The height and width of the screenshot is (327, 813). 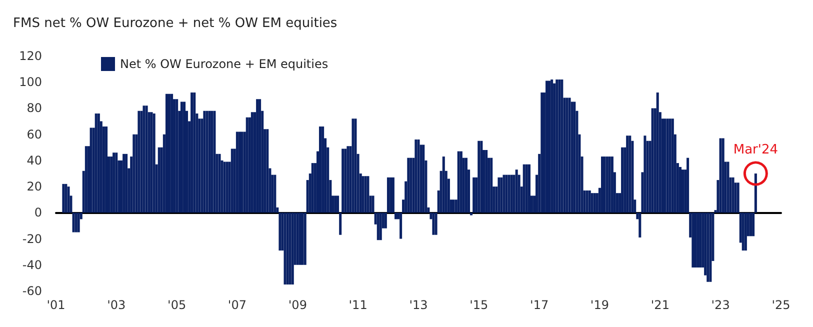 What do you see at coordinates (32, 239) in the screenshot?
I see `y-tick-label: -20` at bounding box center [32, 239].